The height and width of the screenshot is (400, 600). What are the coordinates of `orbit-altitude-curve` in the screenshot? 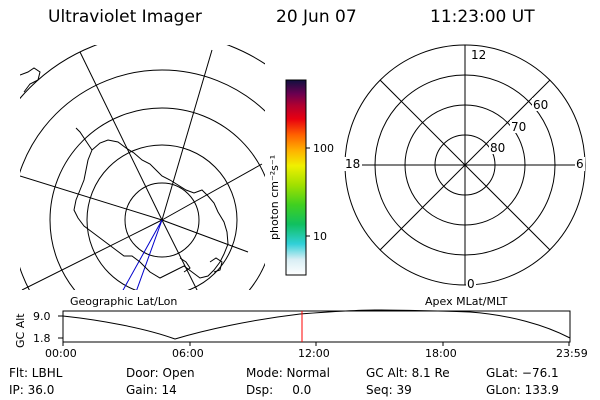 It's located at (316, 324).